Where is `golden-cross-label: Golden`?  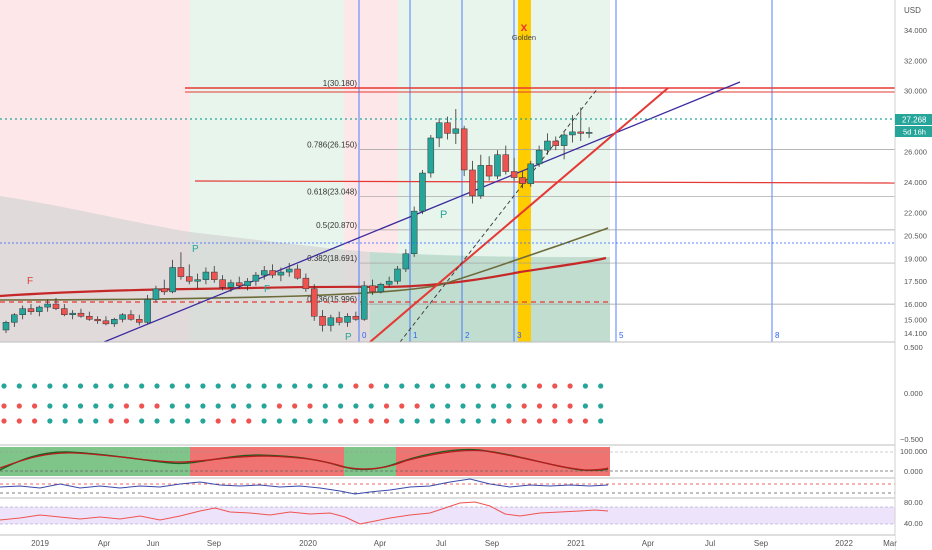 golden-cross-label: Golden is located at coordinates (524, 37).